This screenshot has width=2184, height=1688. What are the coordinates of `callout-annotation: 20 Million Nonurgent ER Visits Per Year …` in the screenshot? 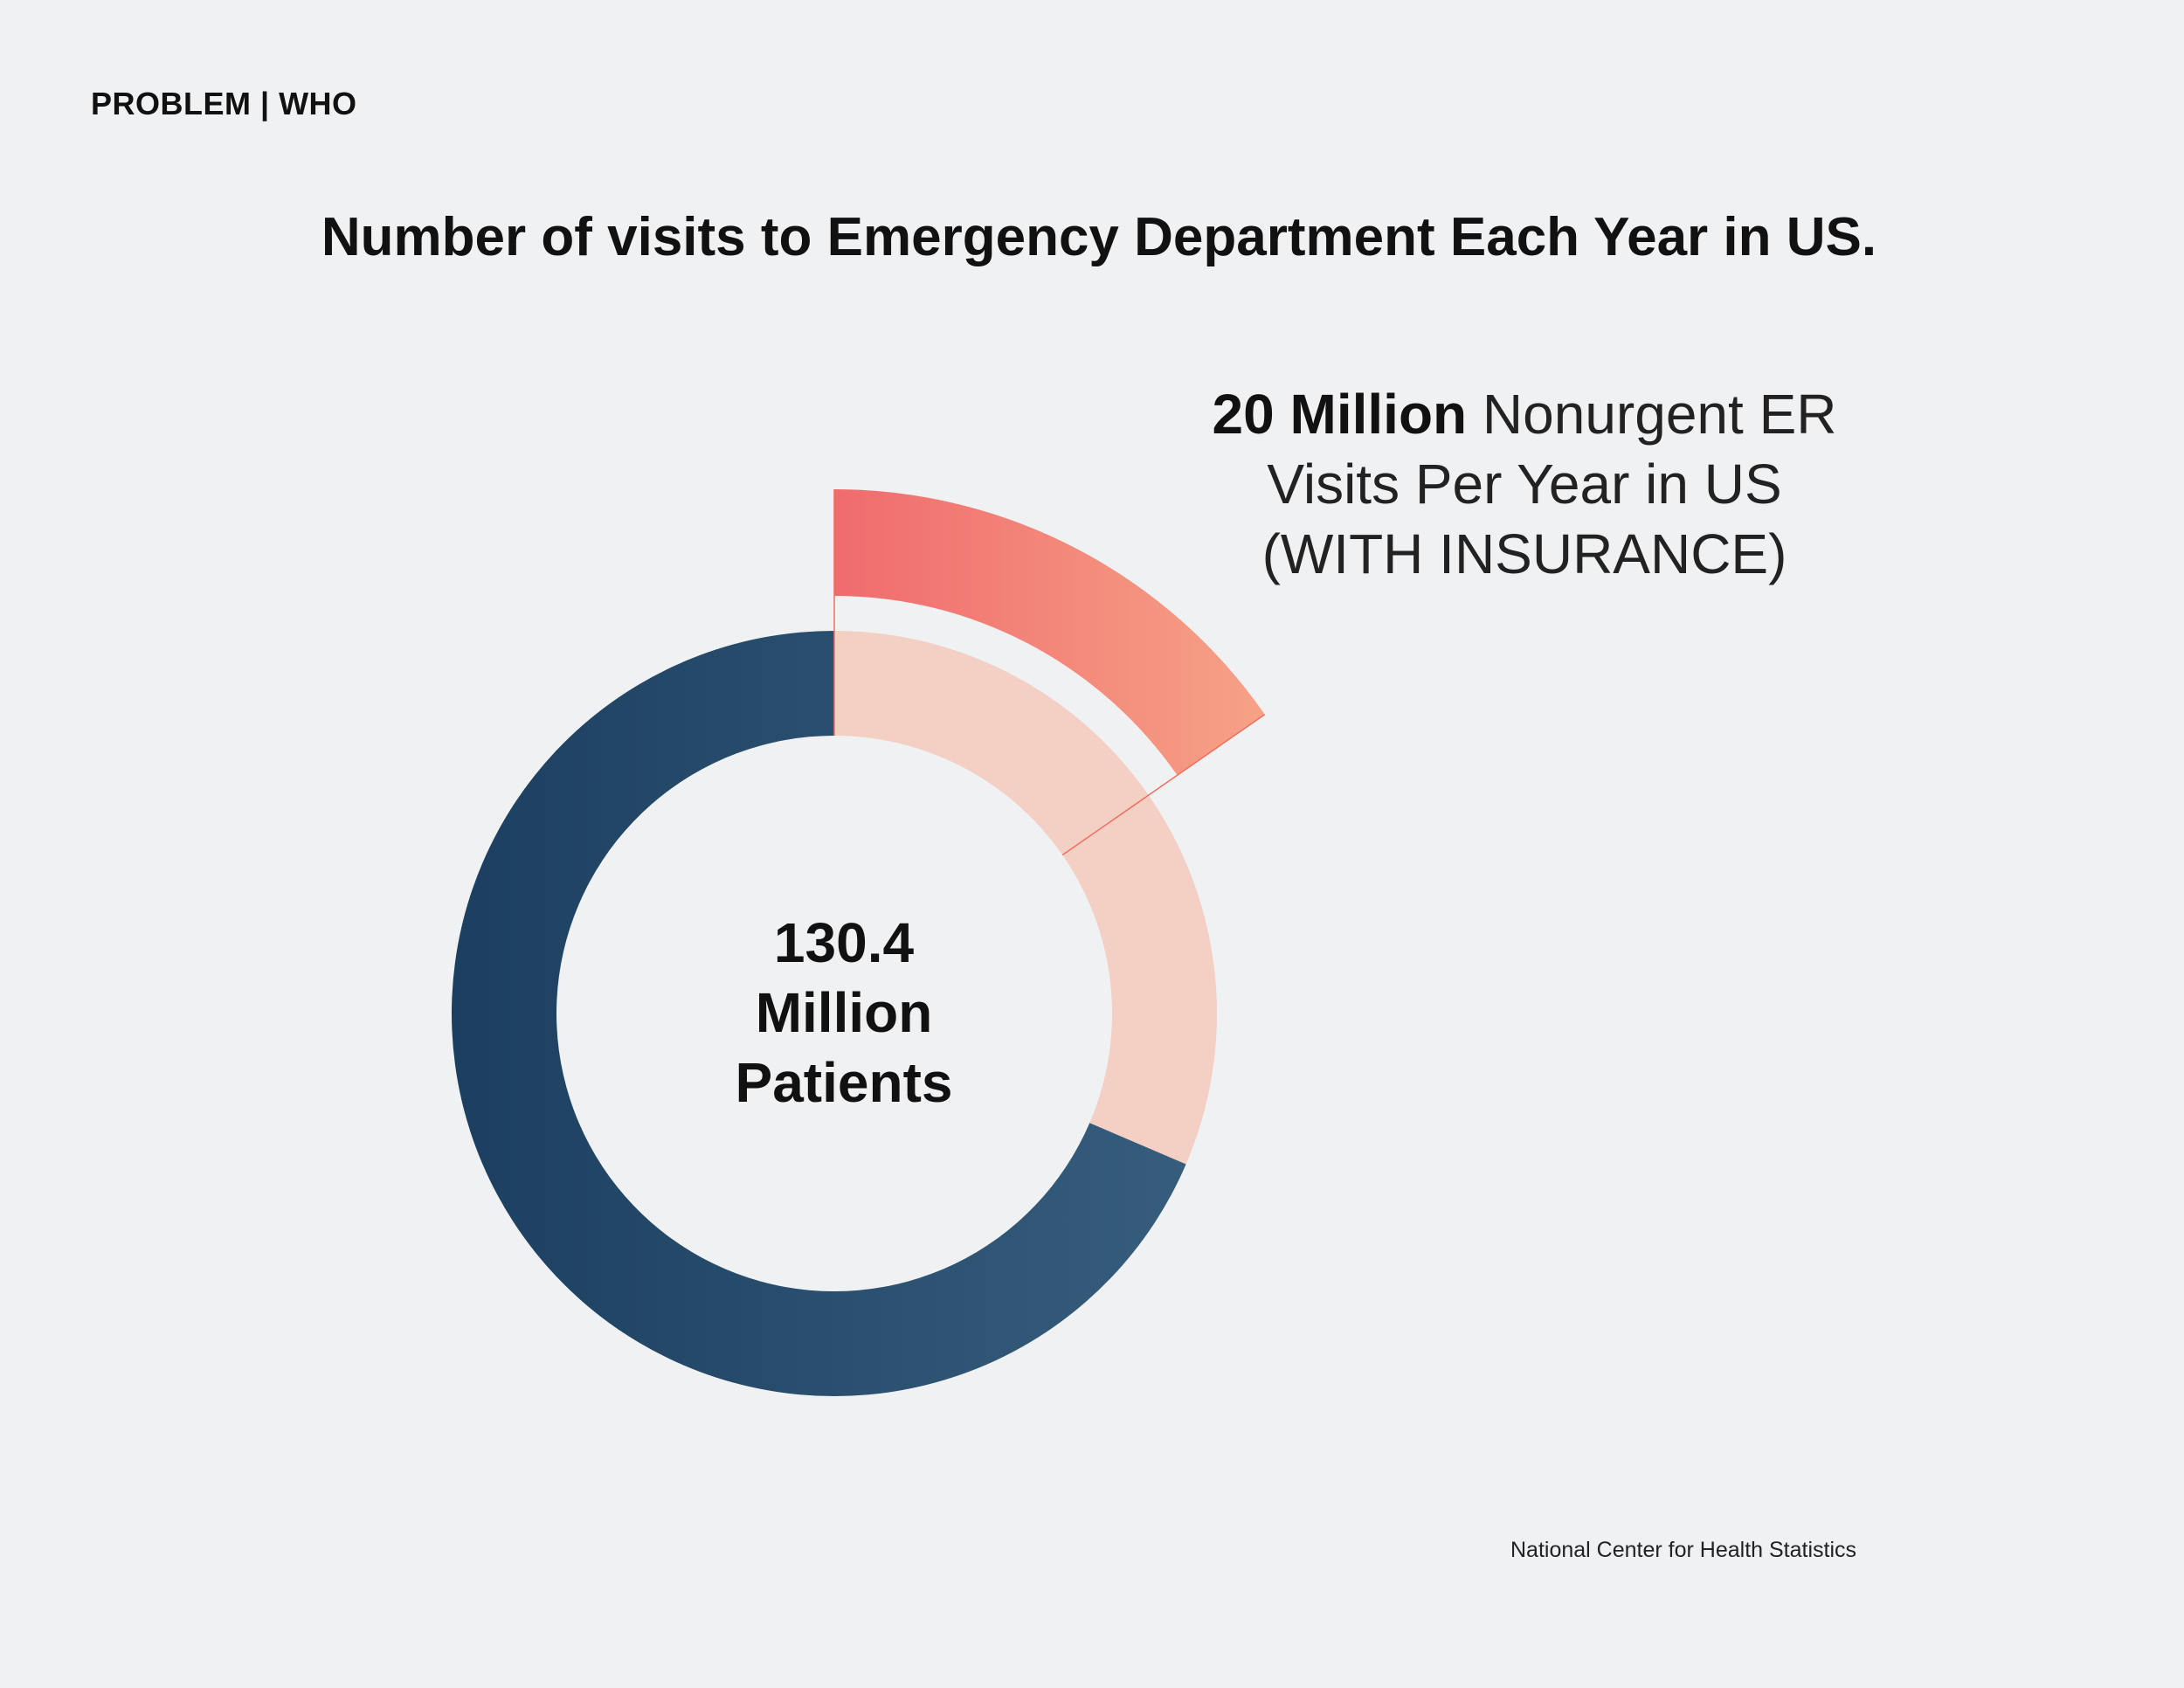 It's located at (1524, 484).